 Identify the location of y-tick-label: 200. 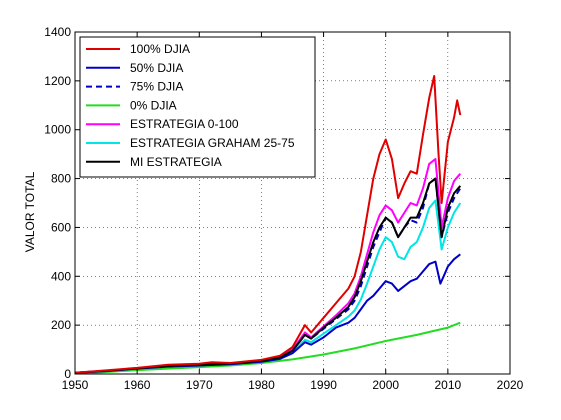
(61, 325).